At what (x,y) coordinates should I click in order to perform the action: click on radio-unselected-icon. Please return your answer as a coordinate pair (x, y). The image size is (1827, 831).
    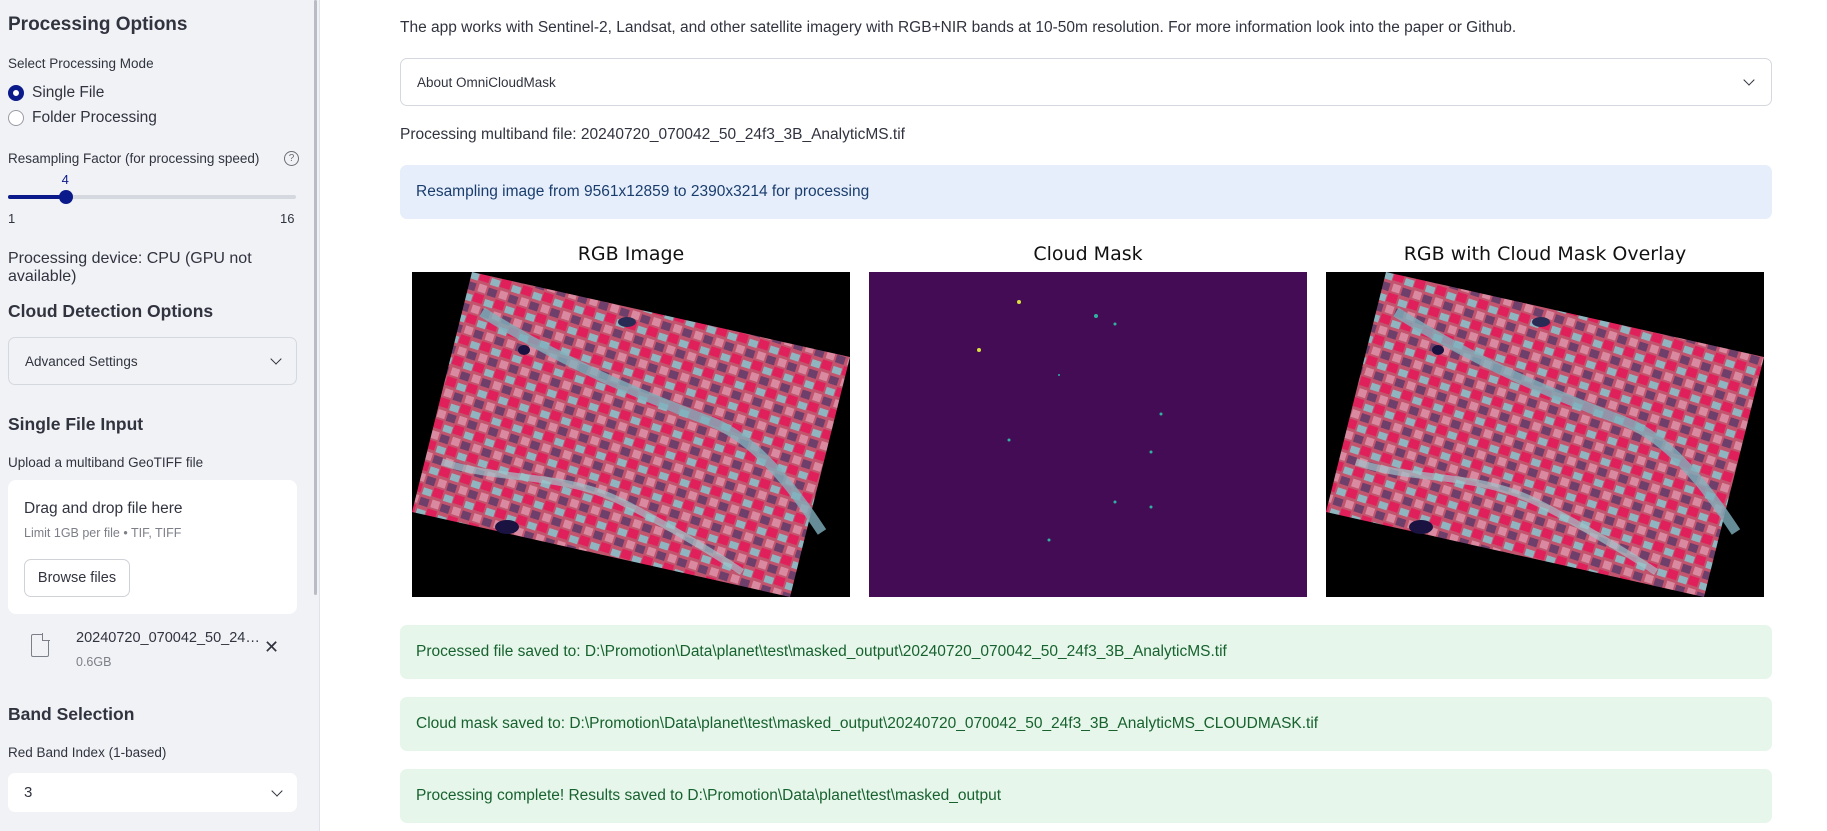
    Looking at the image, I should click on (16, 118).